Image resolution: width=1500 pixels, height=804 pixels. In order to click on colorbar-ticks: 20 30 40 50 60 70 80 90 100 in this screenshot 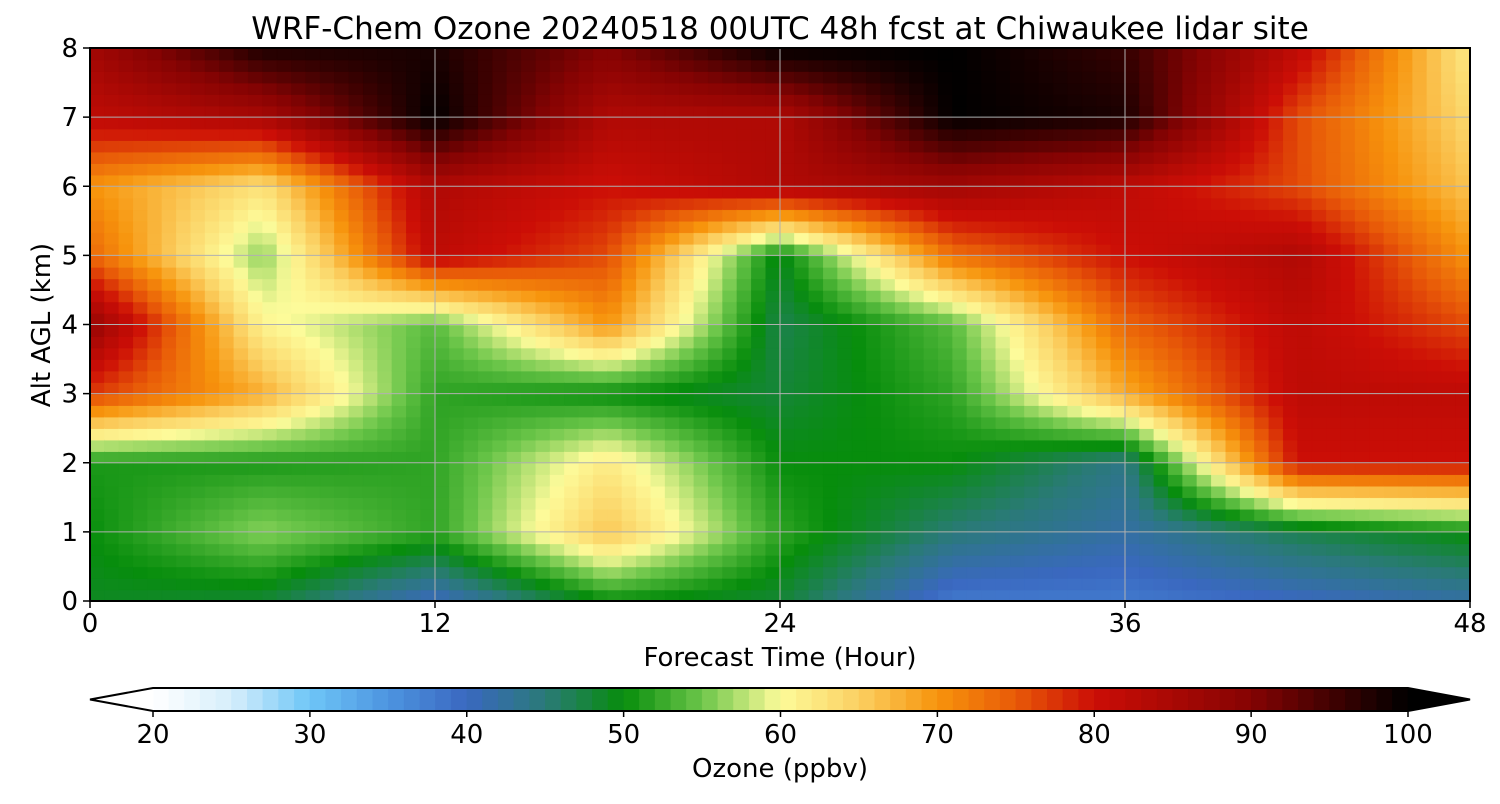, I will do `click(784, 730)`.